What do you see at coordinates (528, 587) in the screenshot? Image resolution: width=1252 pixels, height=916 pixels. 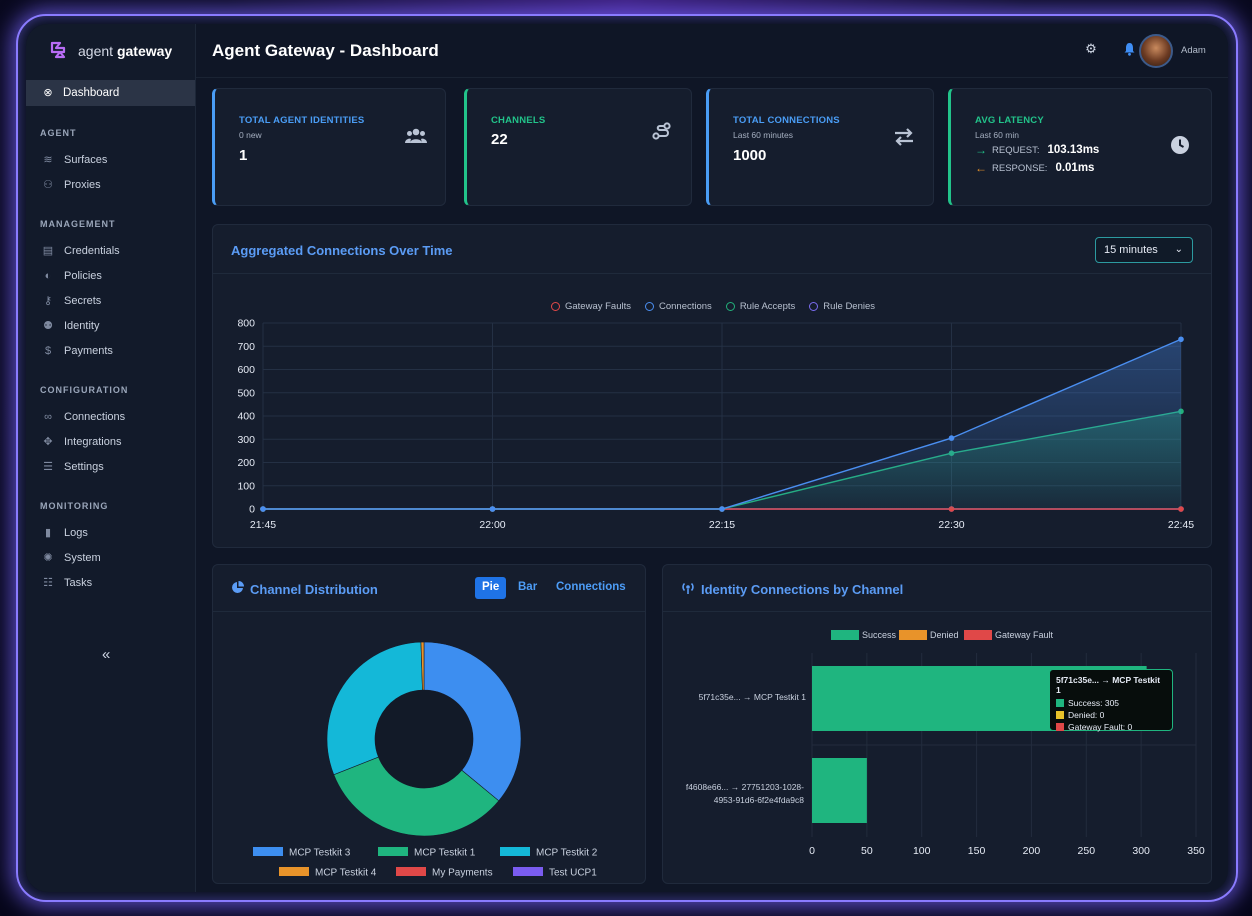 I see `tab-bar: Bar` at bounding box center [528, 587].